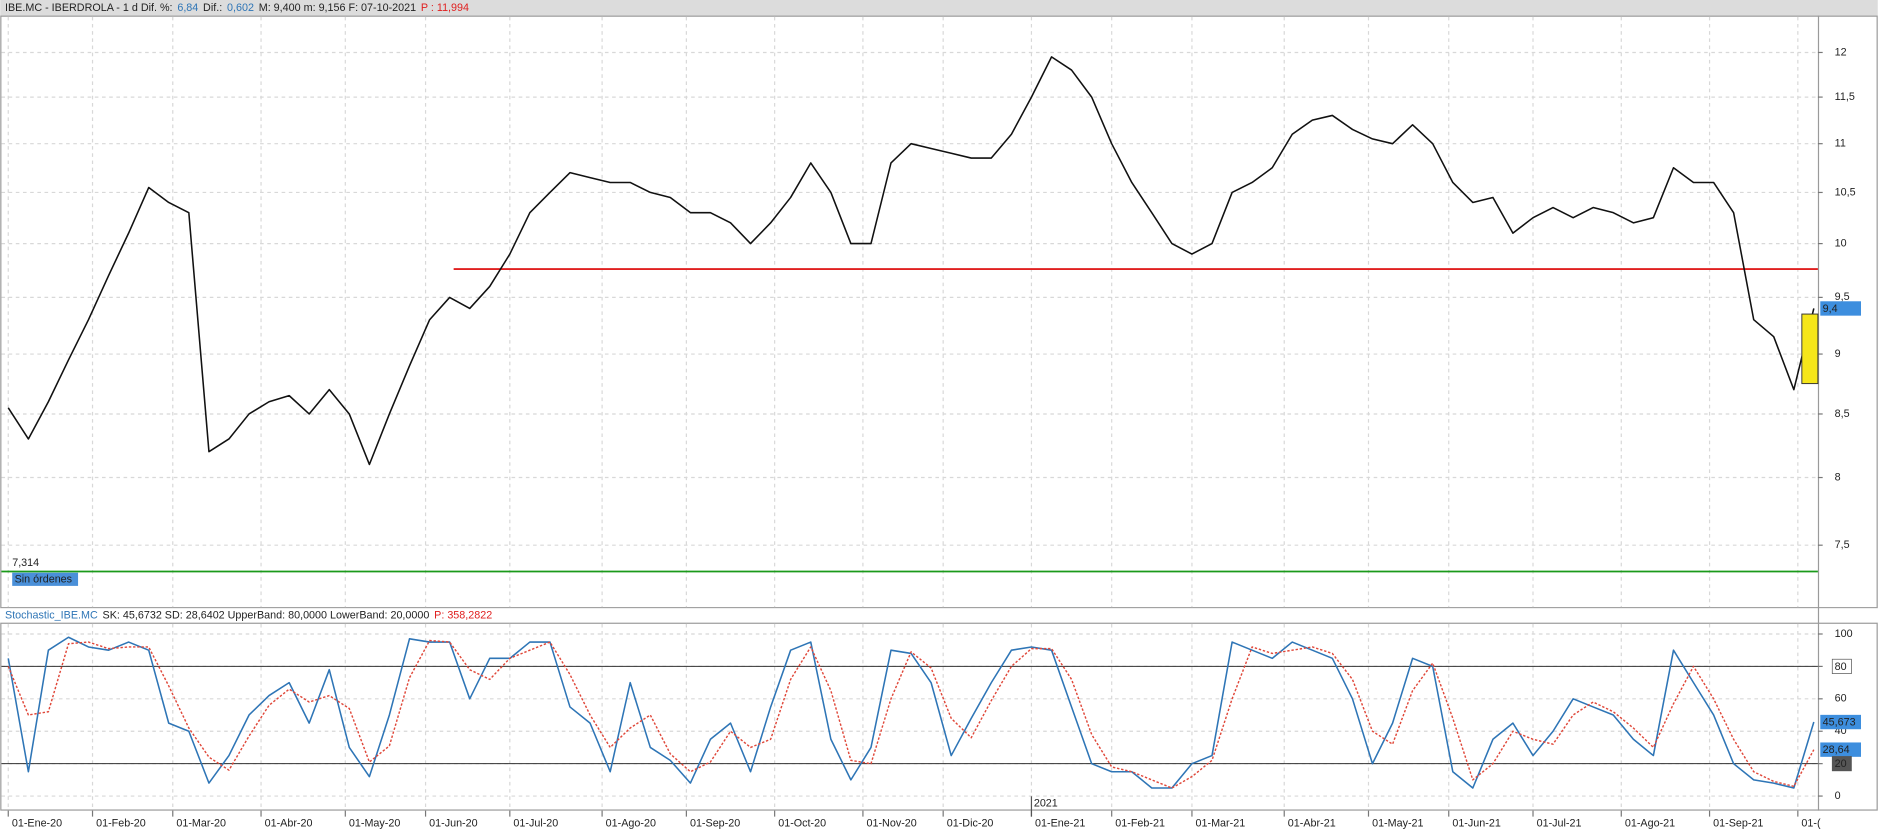 Image resolution: width=1878 pixels, height=831 pixels. Describe the element at coordinates (1060, 824) in the screenshot. I see `x-tick-label: 01-Ene-21` at that location.